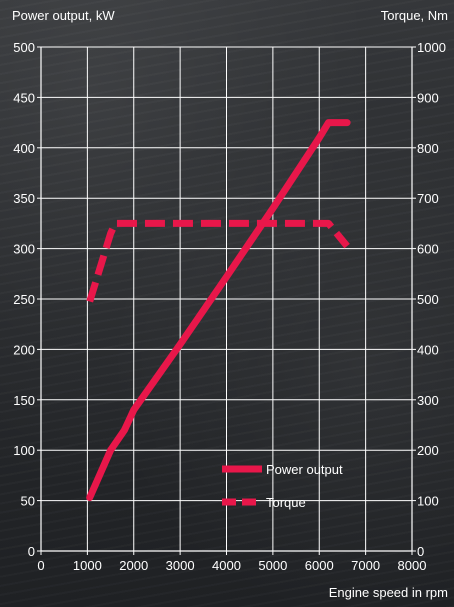 This screenshot has height=607, width=454. What do you see at coordinates (388, 592) in the screenshot?
I see `x-axis-label: Engine speed in rpm` at bounding box center [388, 592].